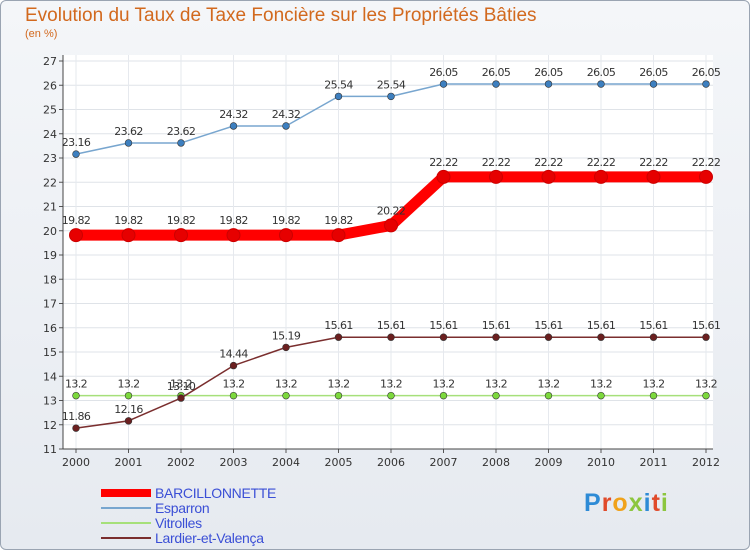 The width and height of the screenshot is (750, 550). What do you see at coordinates (50, 279) in the screenshot?
I see `y-tick-label: 18` at bounding box center [50, 279].